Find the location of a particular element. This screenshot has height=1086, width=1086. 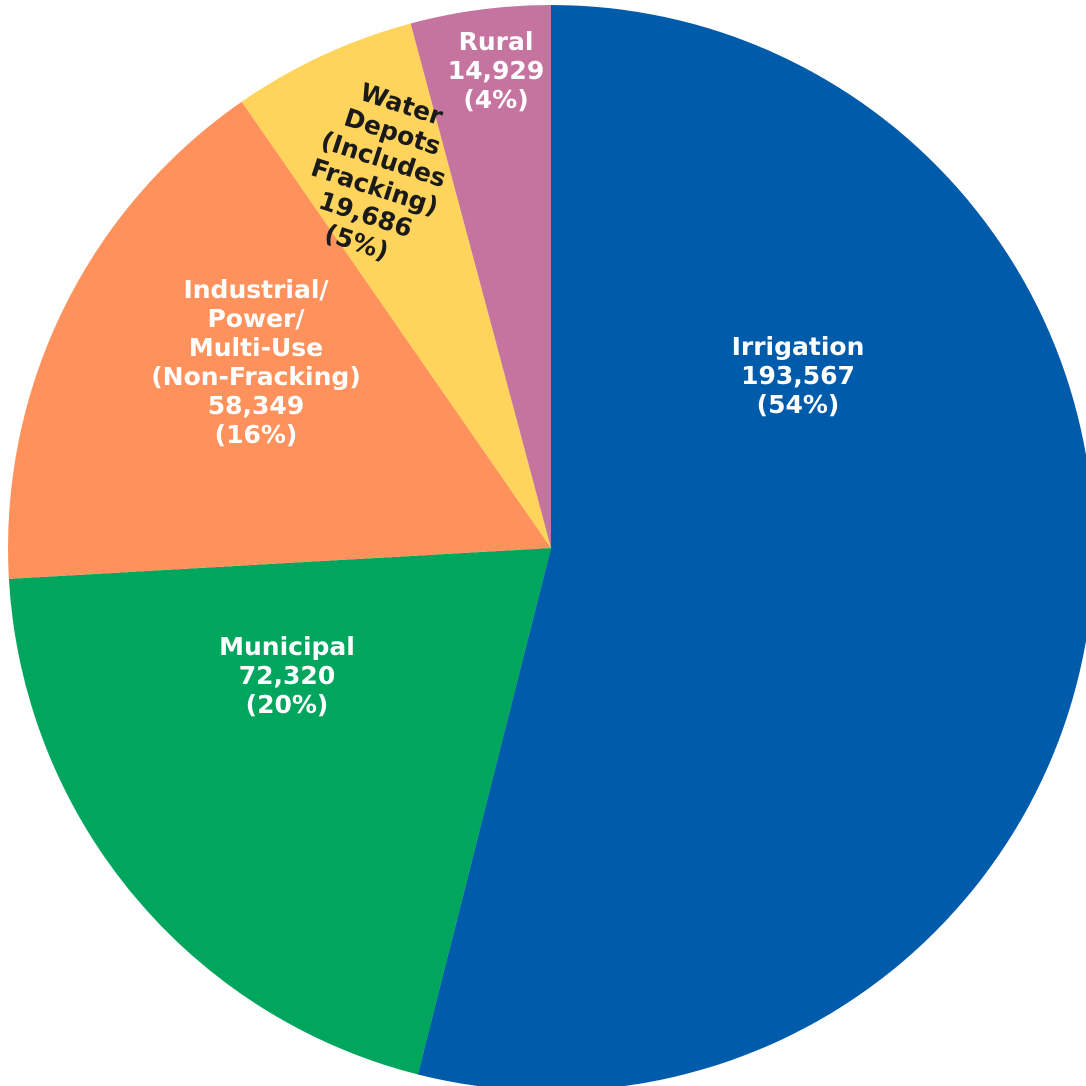

slice-label-4: Rural 14,929 (4%) is located at coordinates (496, 70).